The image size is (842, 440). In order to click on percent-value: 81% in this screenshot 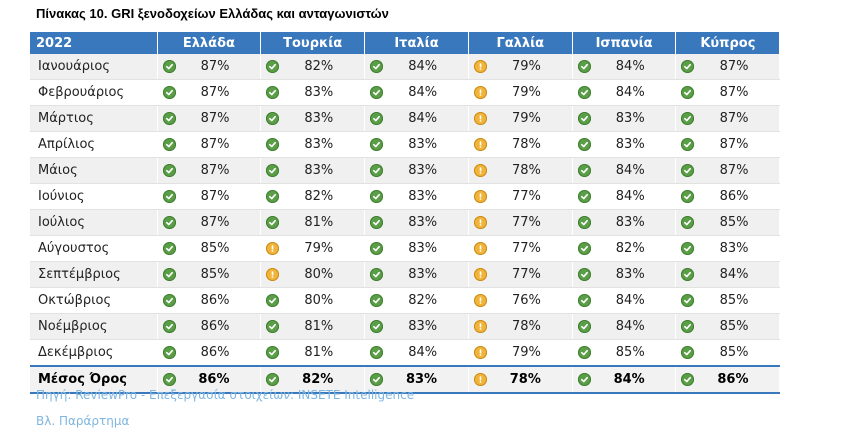, I will do `click(319, 326)`.